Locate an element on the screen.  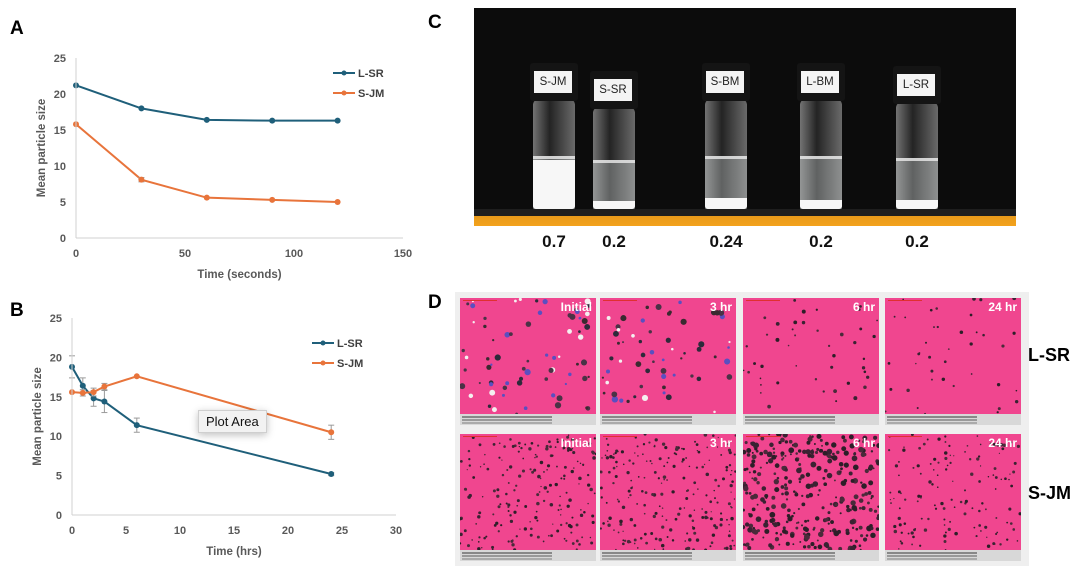
vial-l-bm: L-BM is located at coordinates (821, 136).